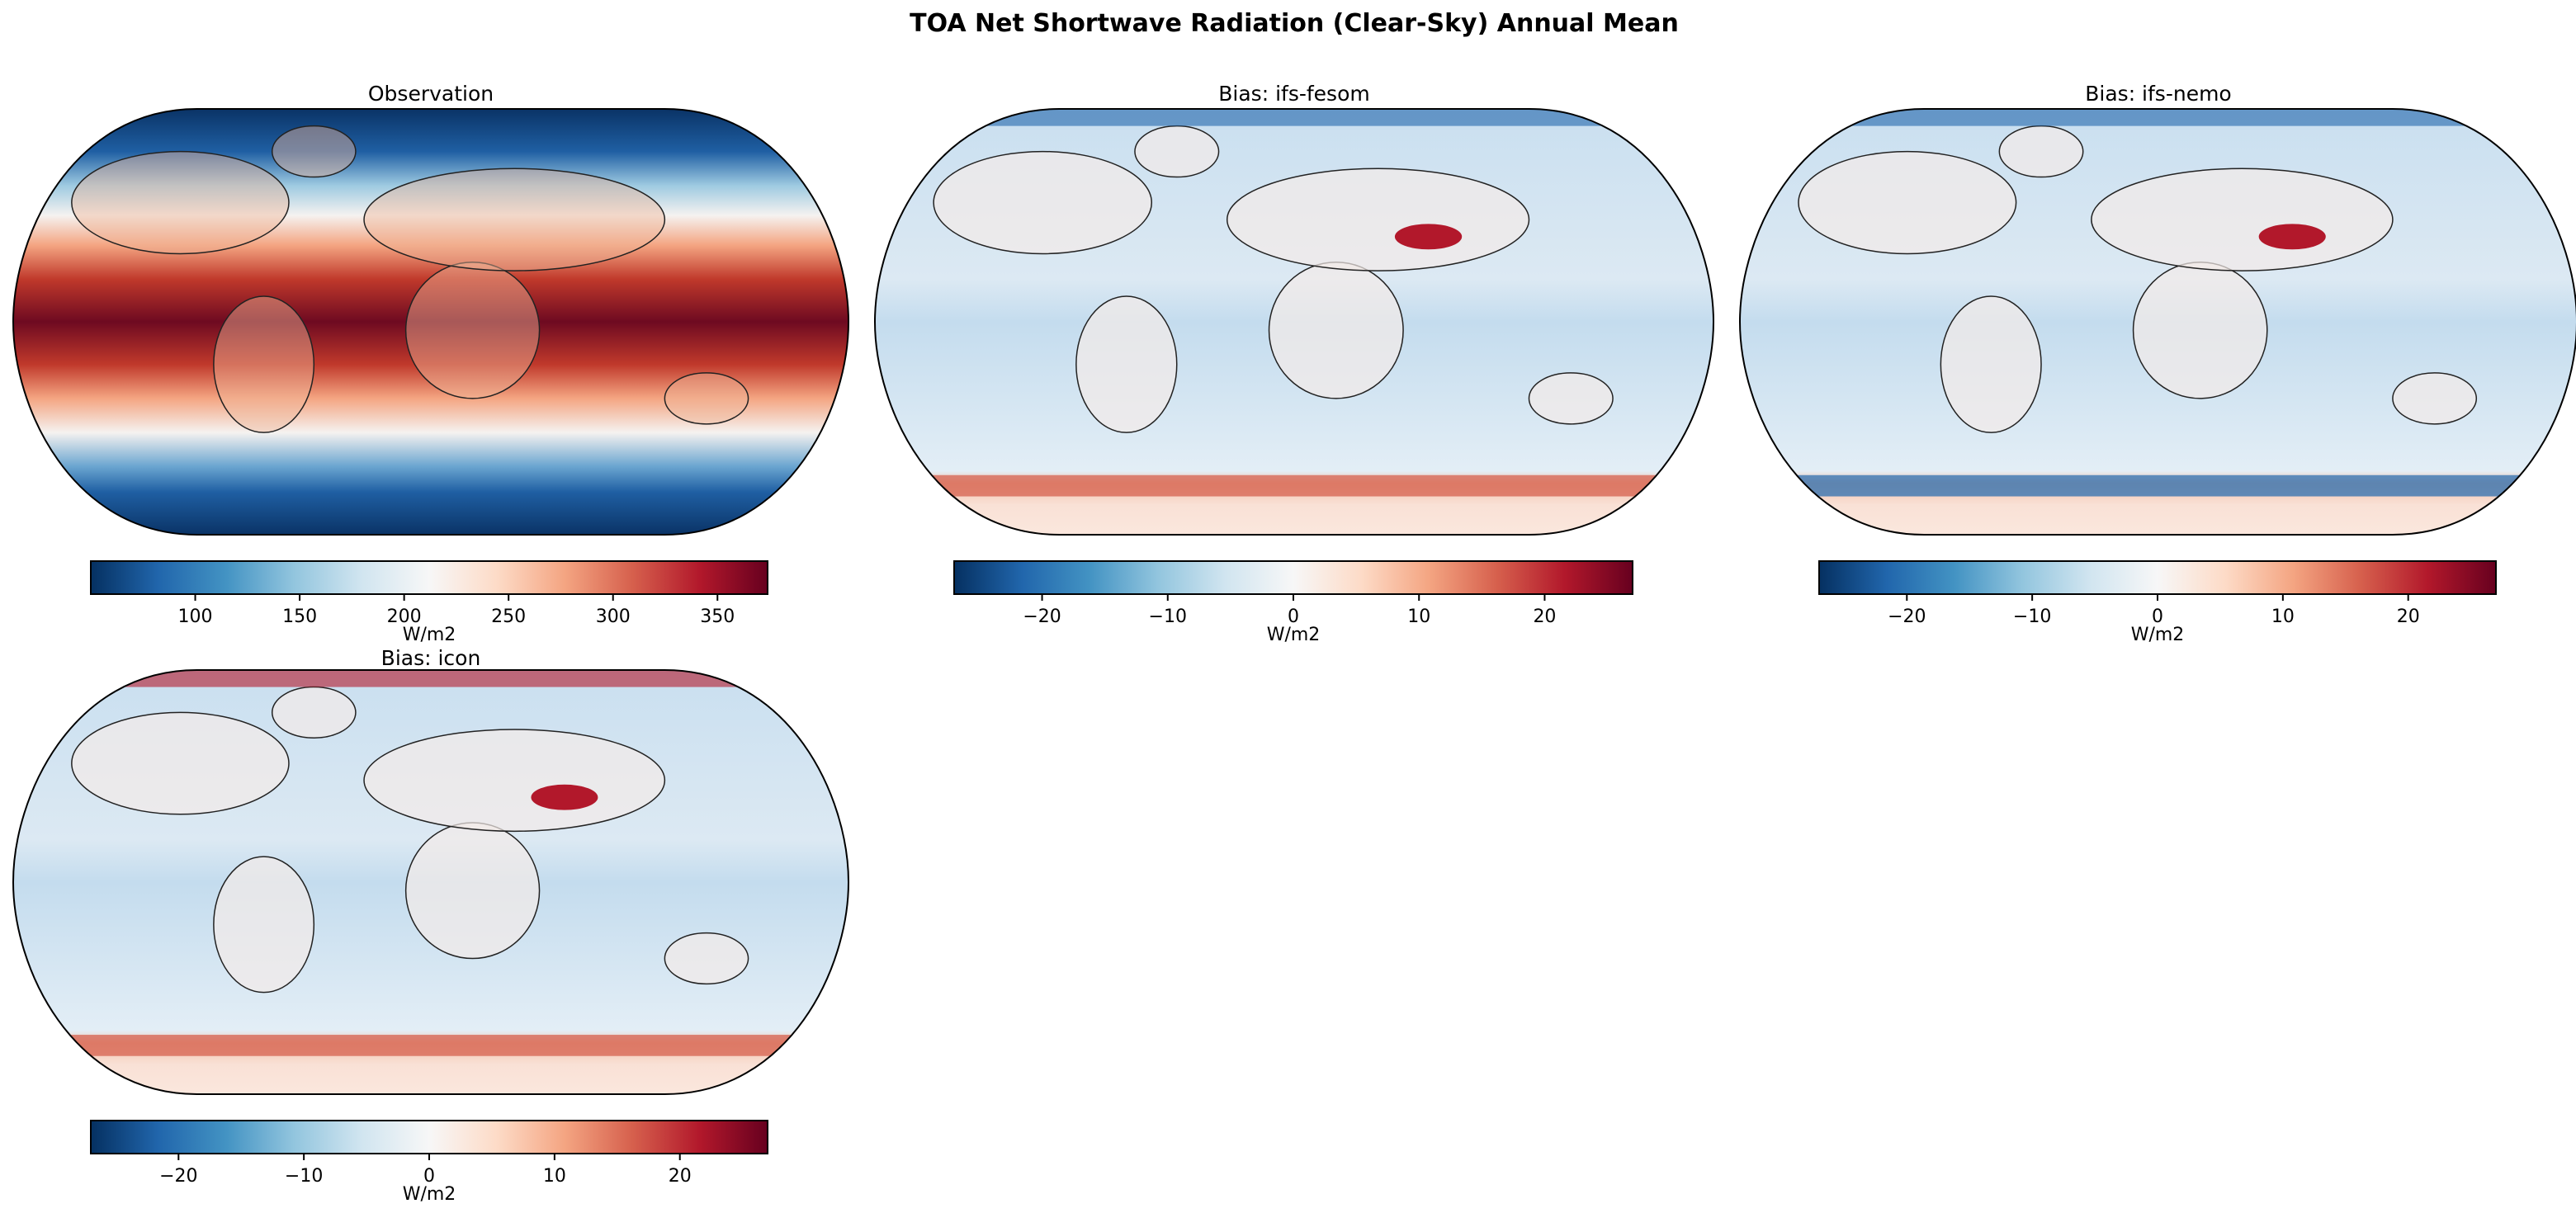 Image resolution: width=2576 pixels, height=1213 pixels. I want to click on panel-title: Bias: icon, so click(431, 658).